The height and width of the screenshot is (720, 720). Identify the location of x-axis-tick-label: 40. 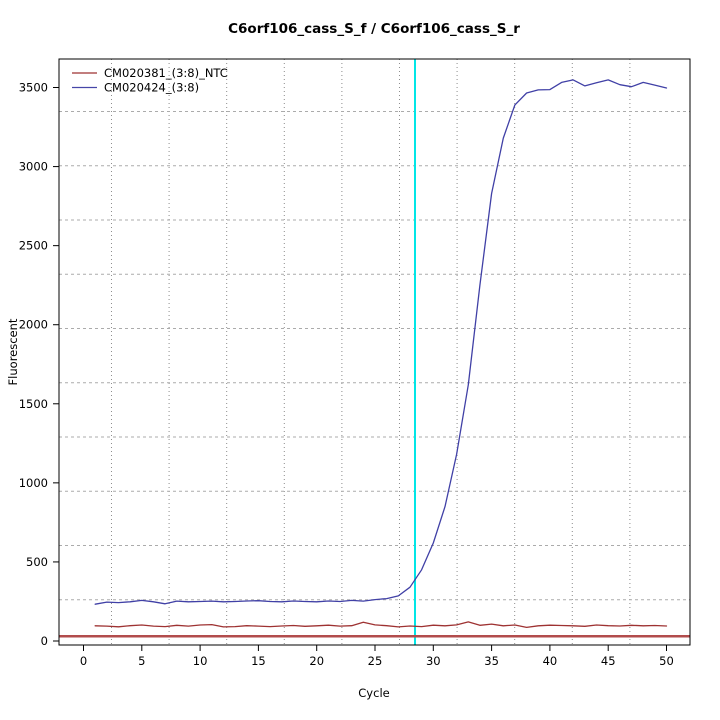
(550, 661).